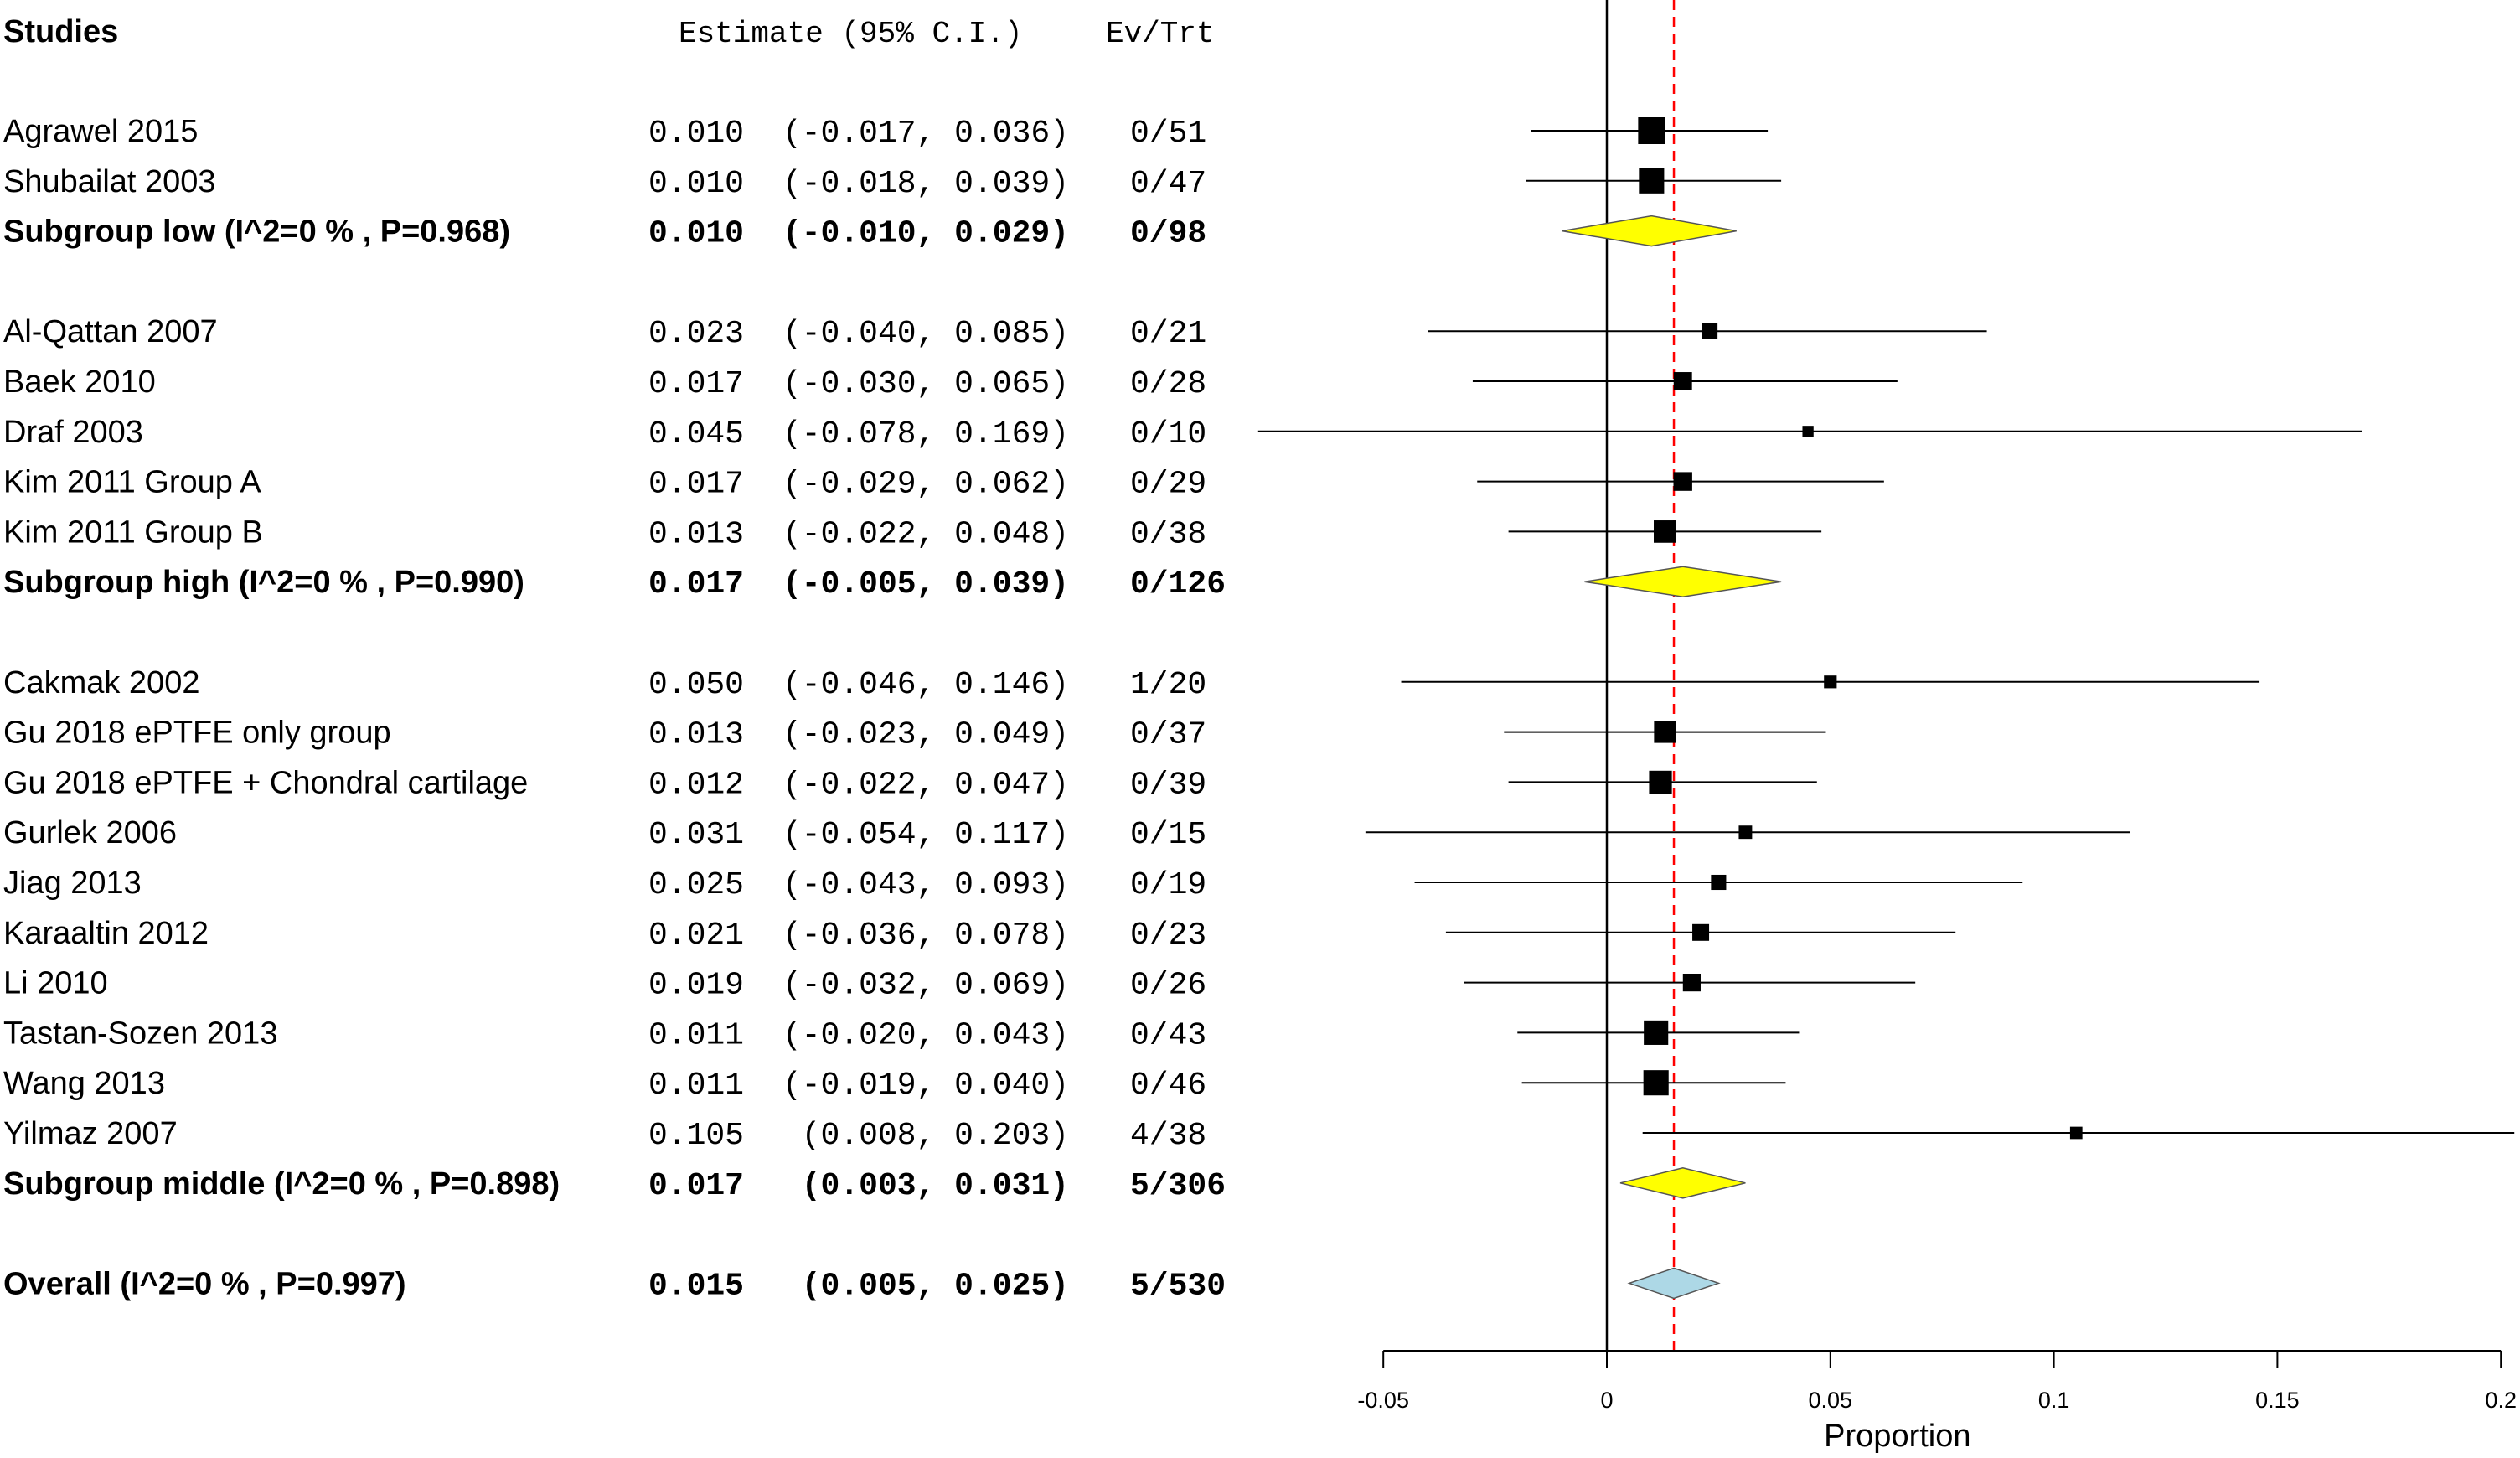 Image resolution: width=2520 pixels, height=1458 pixels. I want to click on x-tick-label: 0.15, so click(2277, 1400).